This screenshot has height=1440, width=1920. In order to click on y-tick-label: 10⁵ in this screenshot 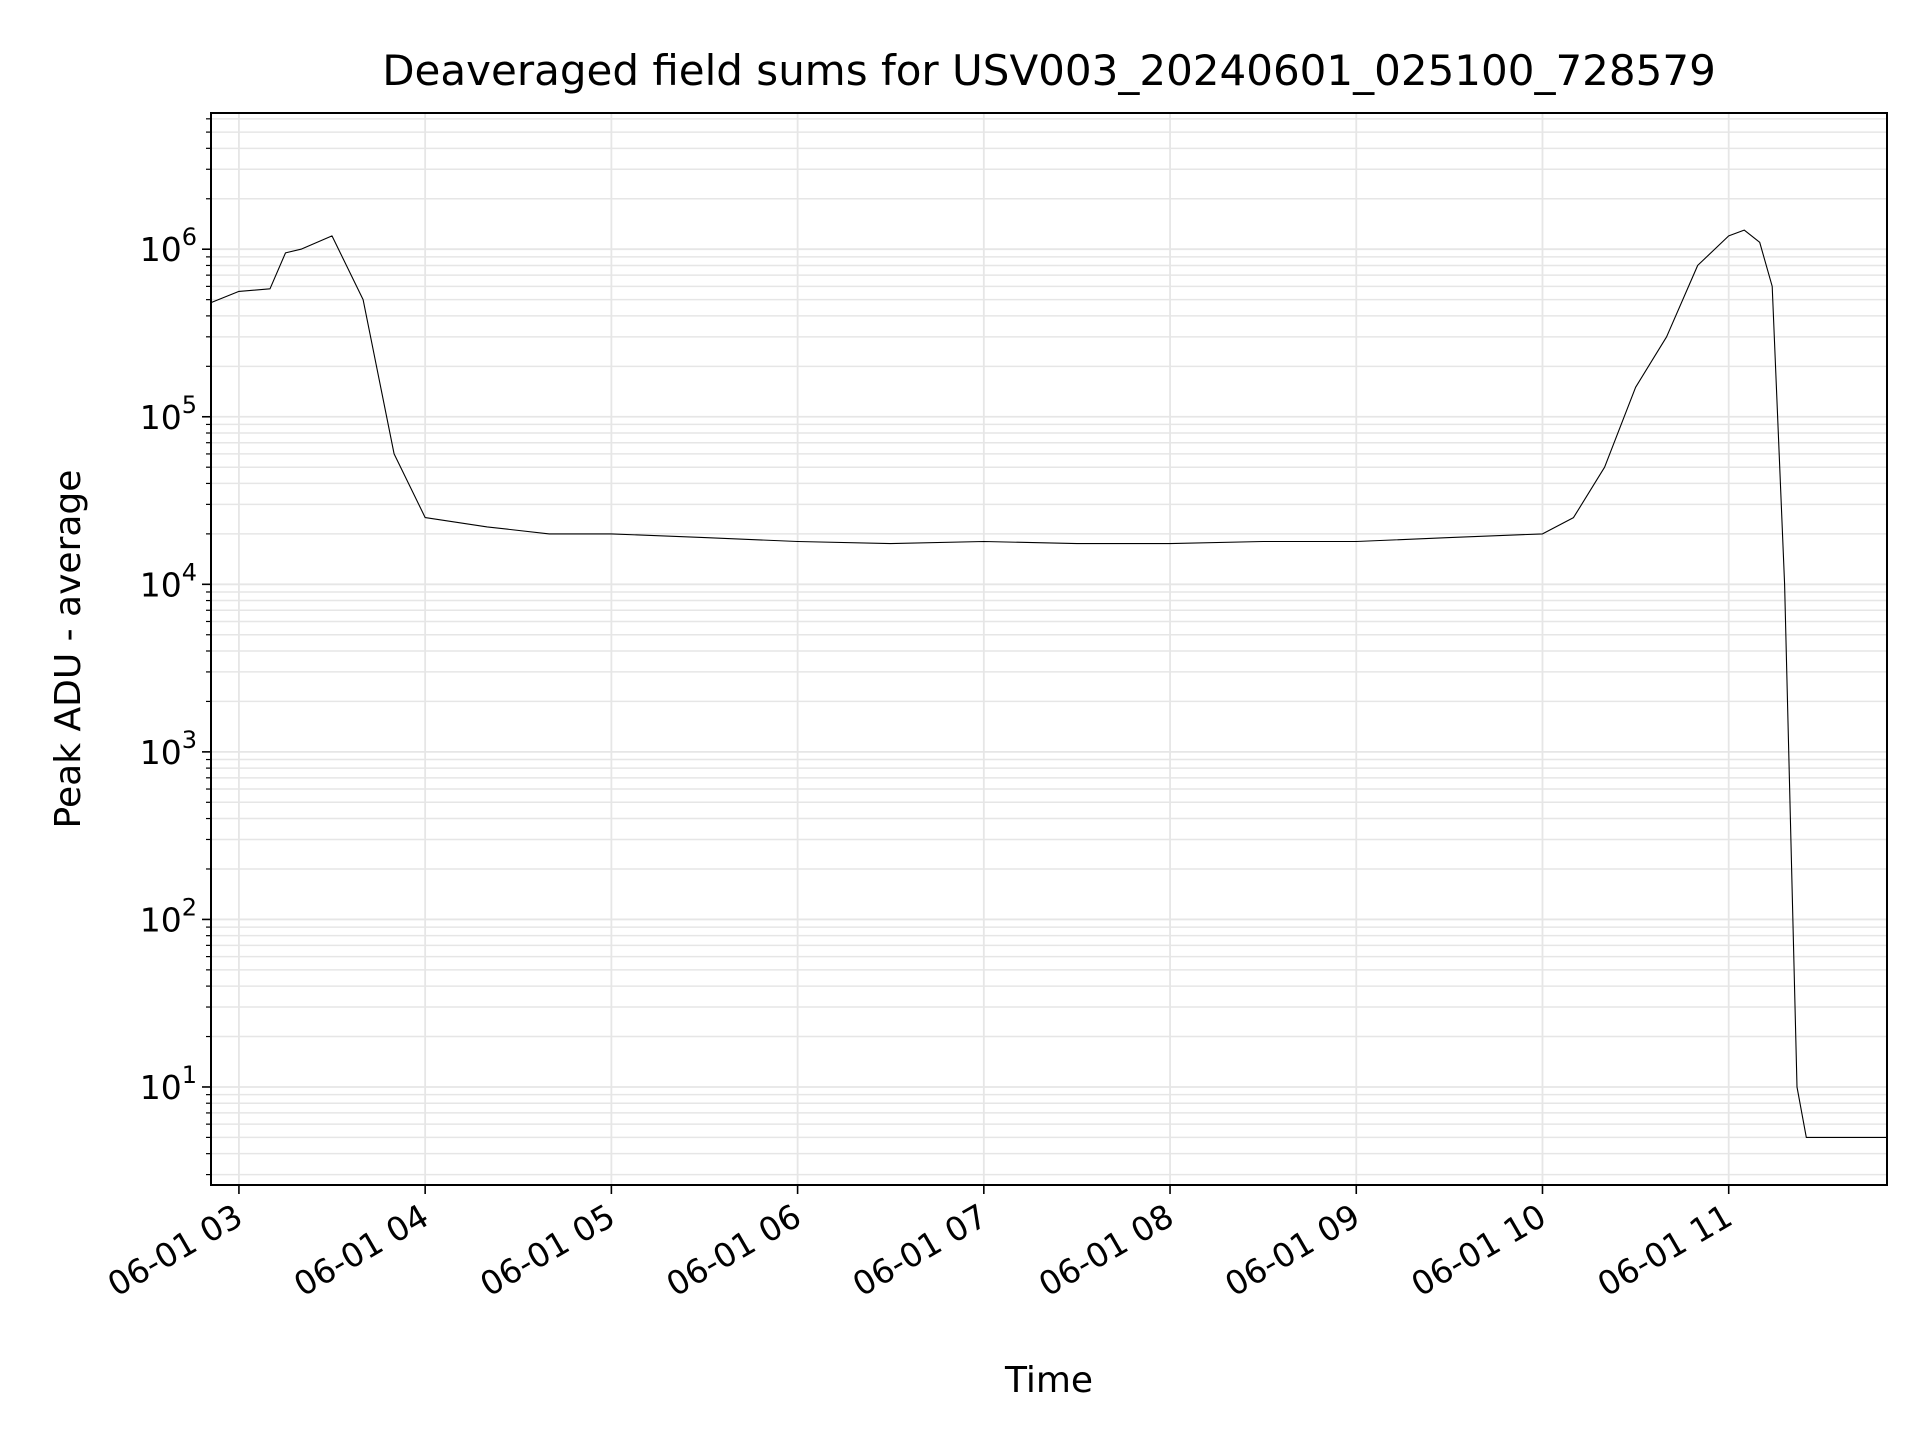, I will do `click(168, 414)`.